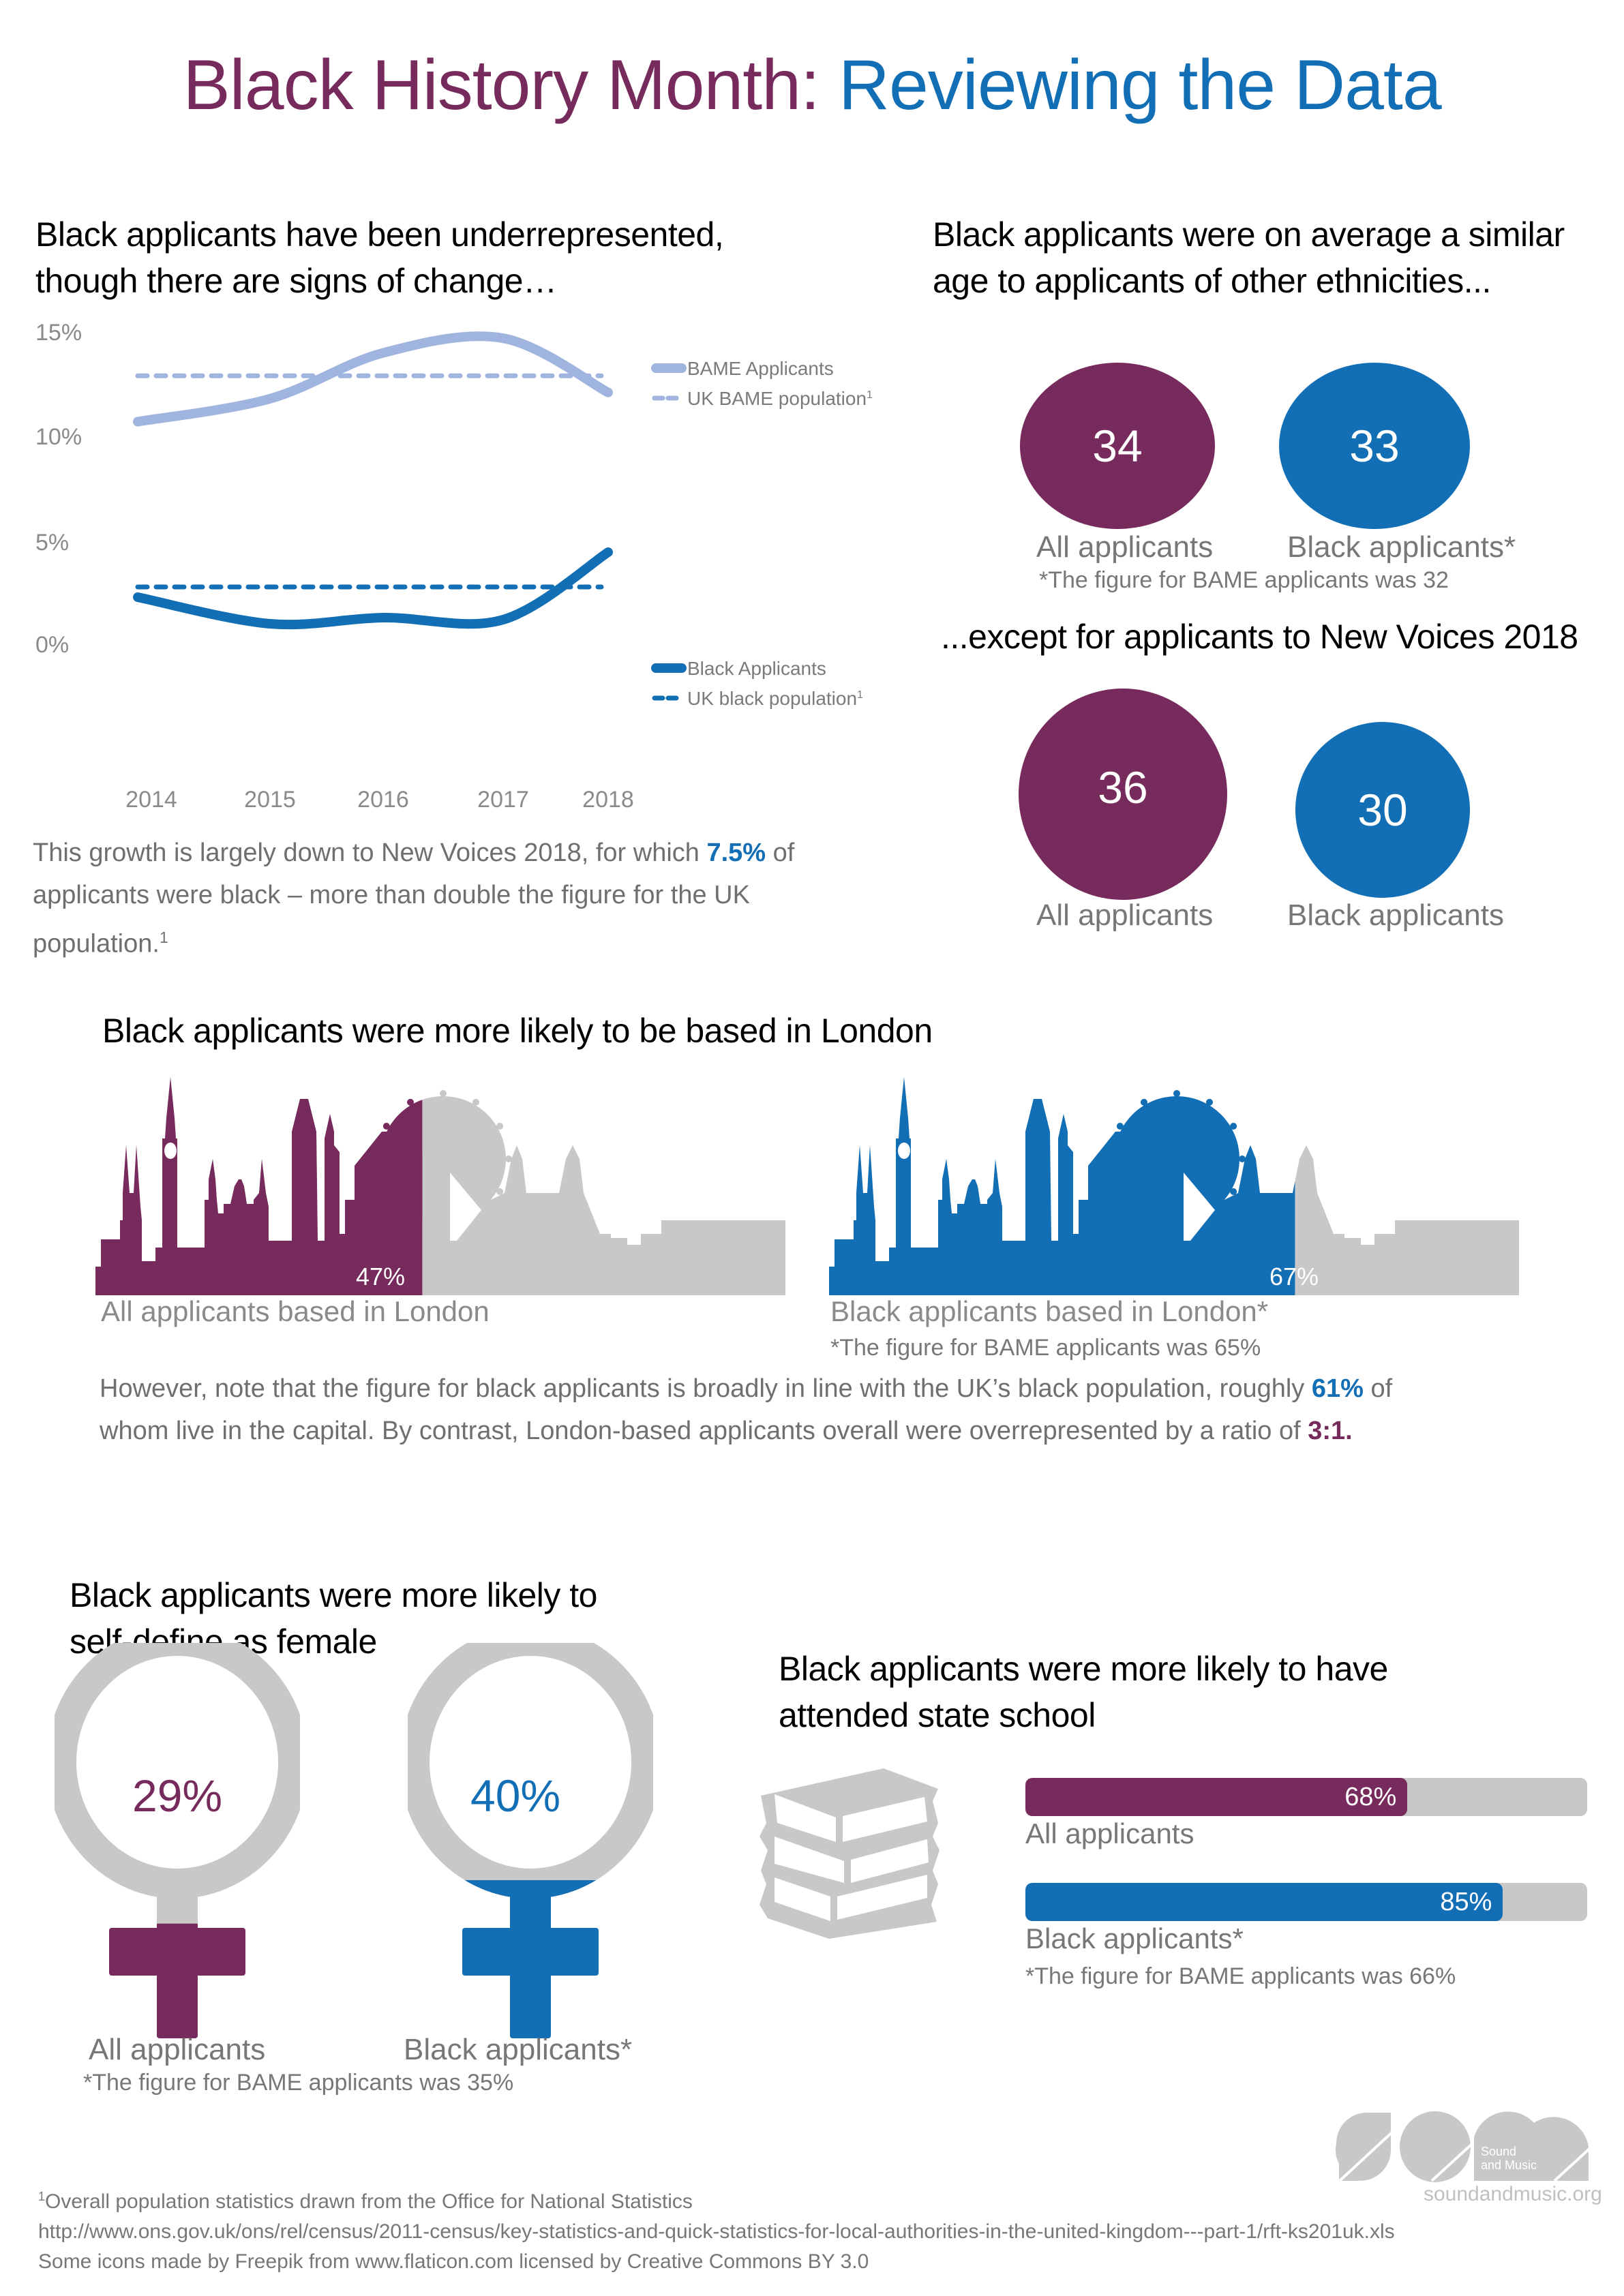 This screenshot has width=1624, height=2296. What do you see at coordinates (775, 698) in the screenshot?
I see `legend-label: UK black population1` at bounding box center [775, 698].